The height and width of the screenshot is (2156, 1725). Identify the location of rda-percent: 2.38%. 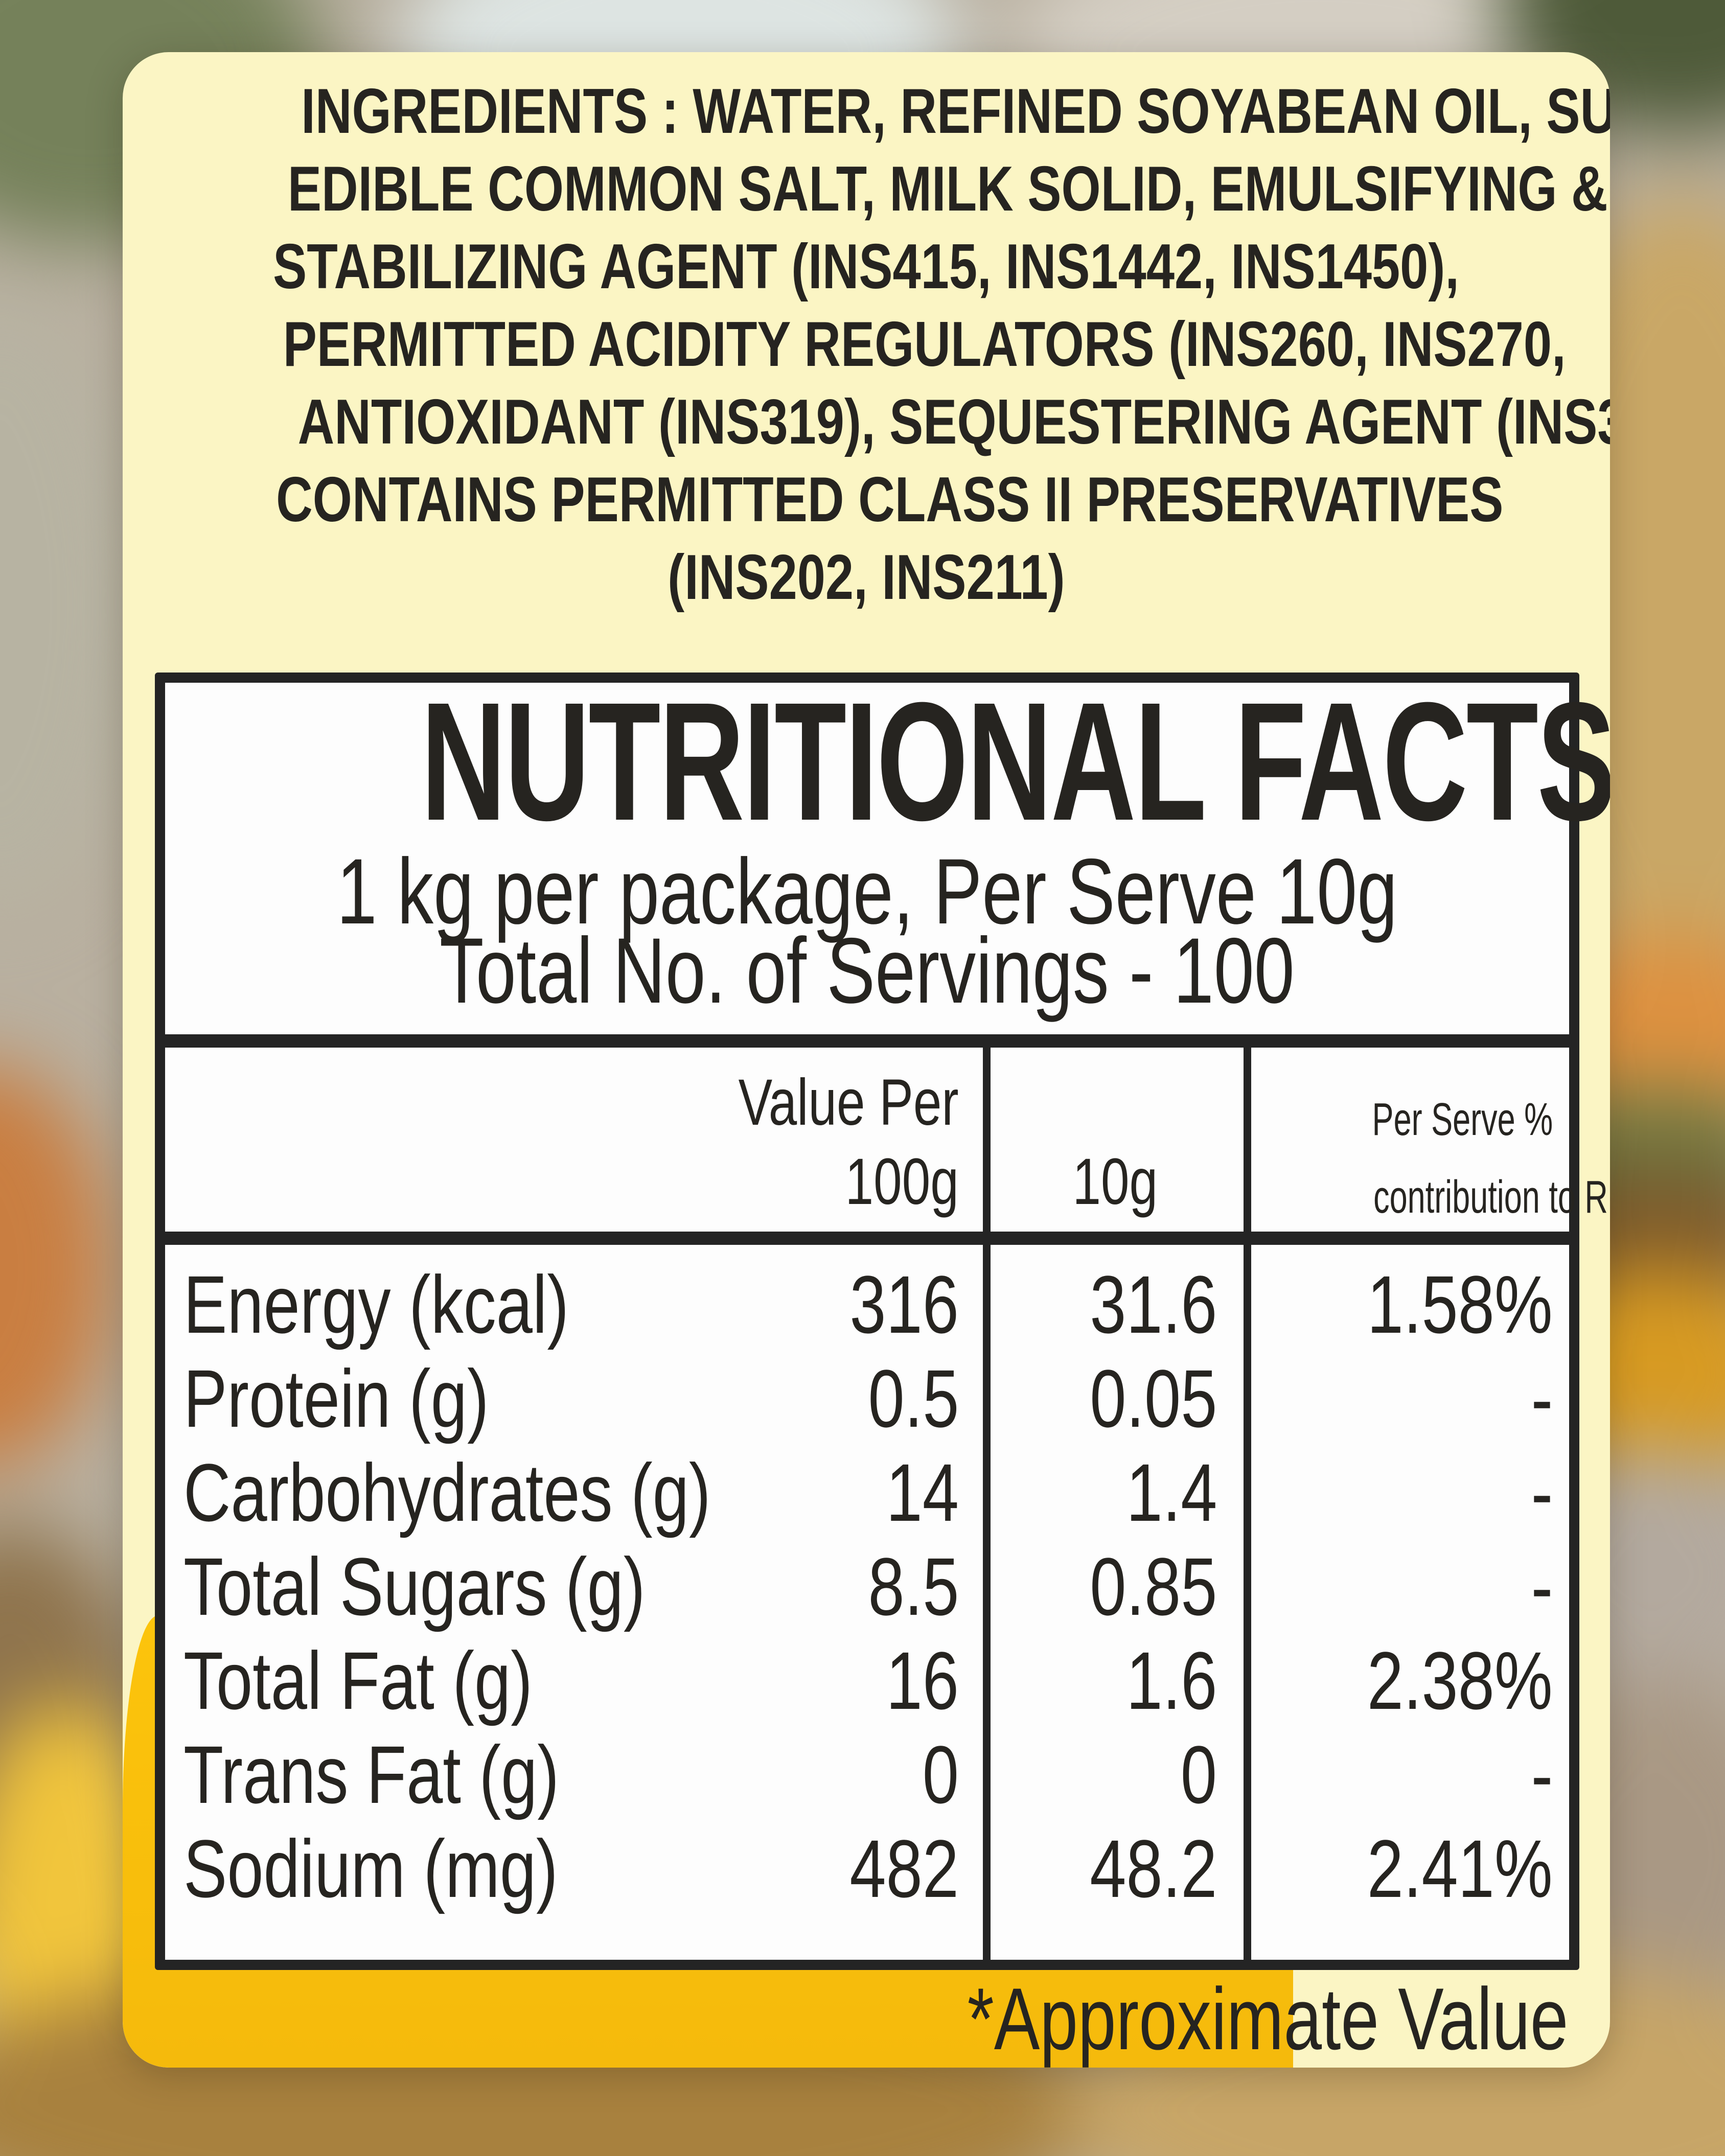
(1403, 1681).